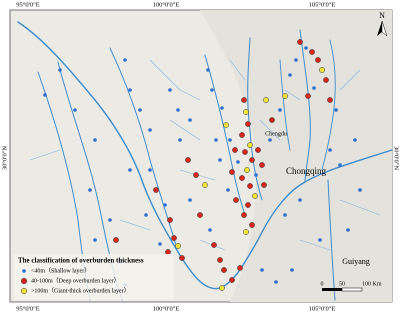 The width and height of the screenshot is (400, 316). Describe the element at coordinates (356, 261) in the screenshot. I see `place-label: Guiyang` at that location.